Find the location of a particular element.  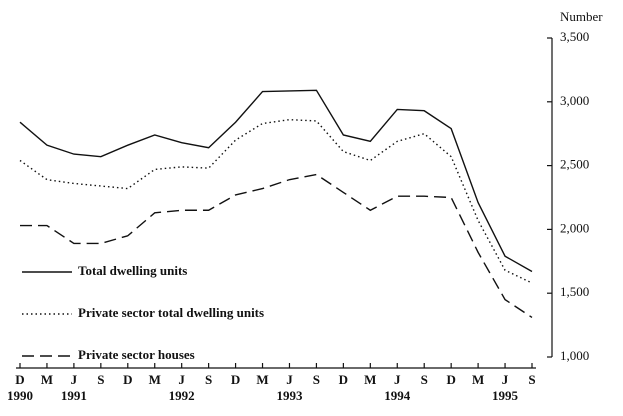

year-label: 1990 is located at coordinates (20, 395).